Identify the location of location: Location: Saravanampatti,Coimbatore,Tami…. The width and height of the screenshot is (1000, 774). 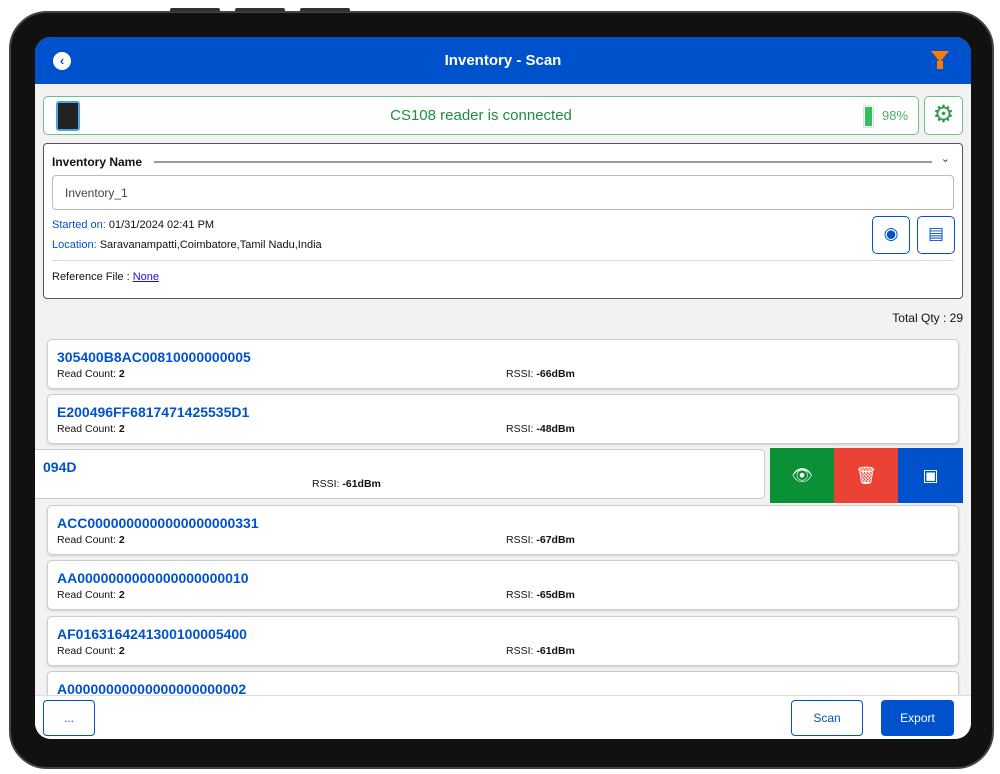
(187, 245).